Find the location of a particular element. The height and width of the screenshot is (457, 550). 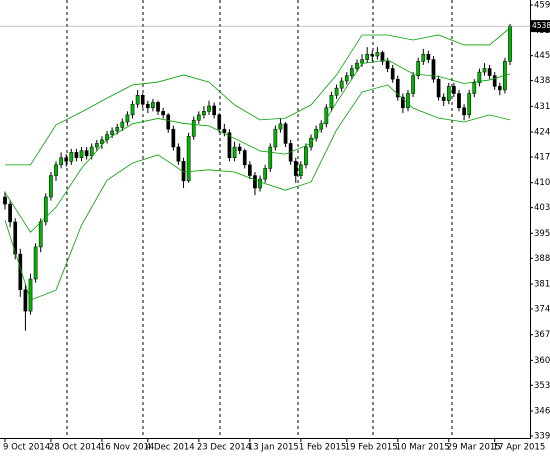

y-tick-label: 4242.0 is located at coordinates (542, 133).